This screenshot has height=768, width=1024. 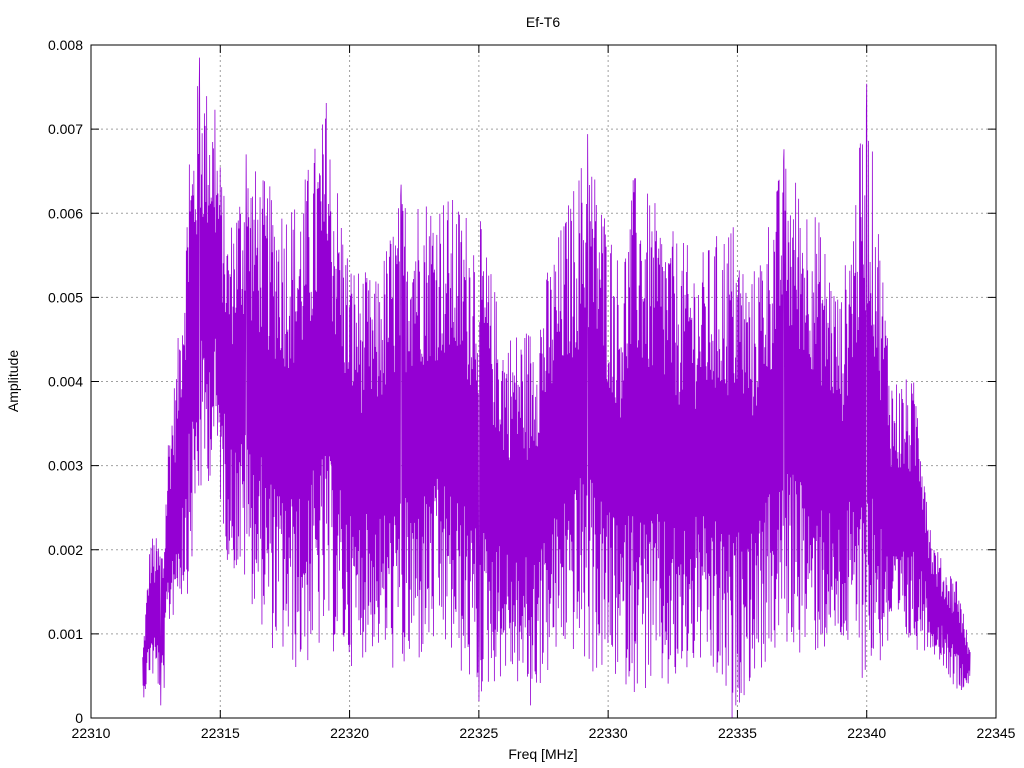 What do you see at coordinates (65, 45) in the screenshot?
I see `y-tick-label: 0.008` at bounding box center [65, 45].